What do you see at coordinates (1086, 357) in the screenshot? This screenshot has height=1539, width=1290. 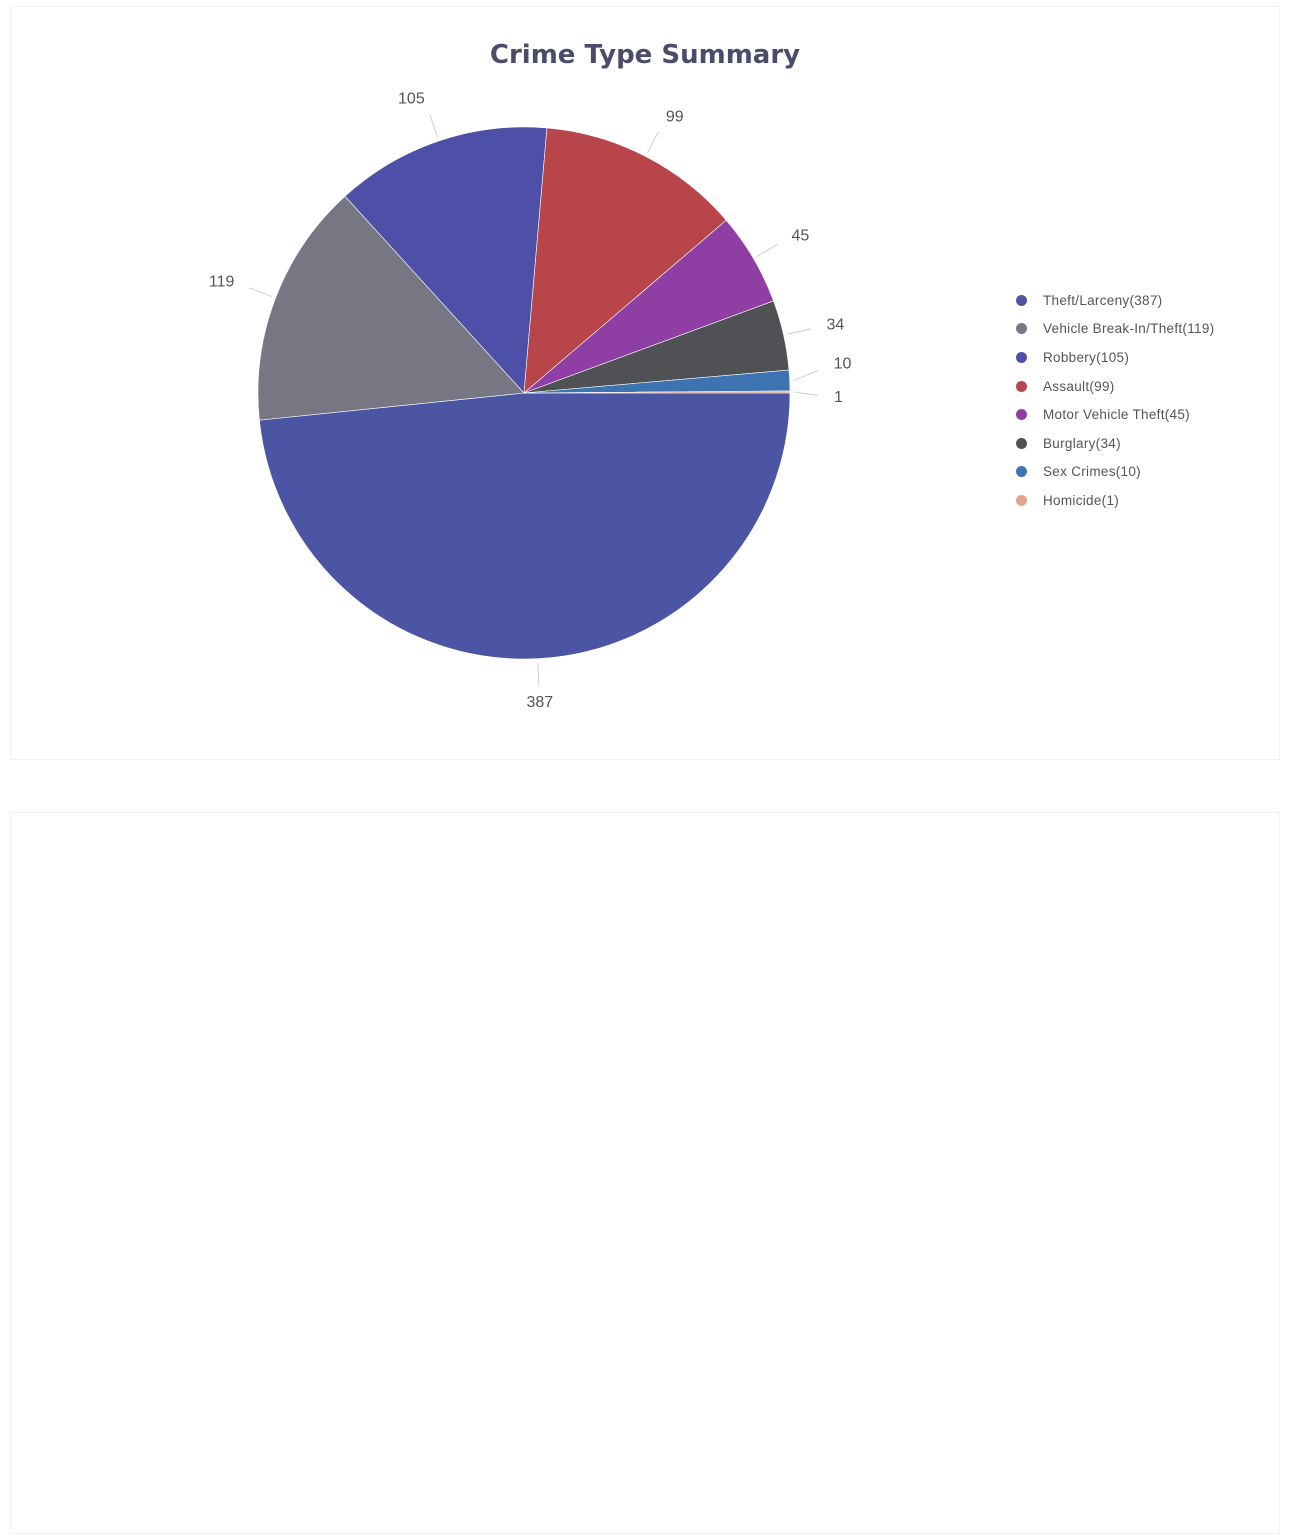 I see `legend-label: Robbery(105)` at bounding box center [1086, 357].